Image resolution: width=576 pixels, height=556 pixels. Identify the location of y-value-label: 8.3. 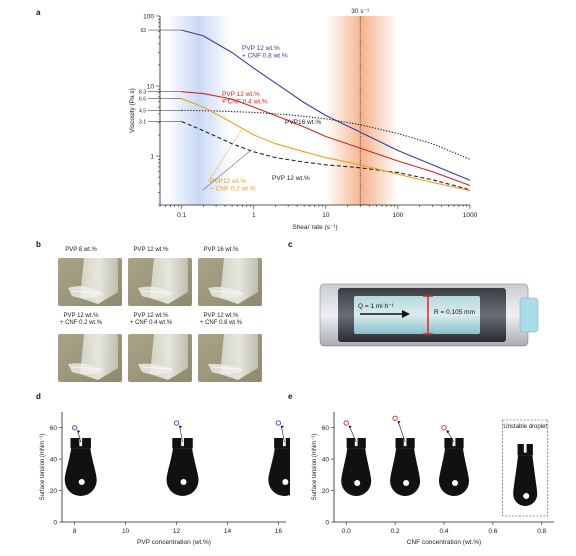
(142, 93).